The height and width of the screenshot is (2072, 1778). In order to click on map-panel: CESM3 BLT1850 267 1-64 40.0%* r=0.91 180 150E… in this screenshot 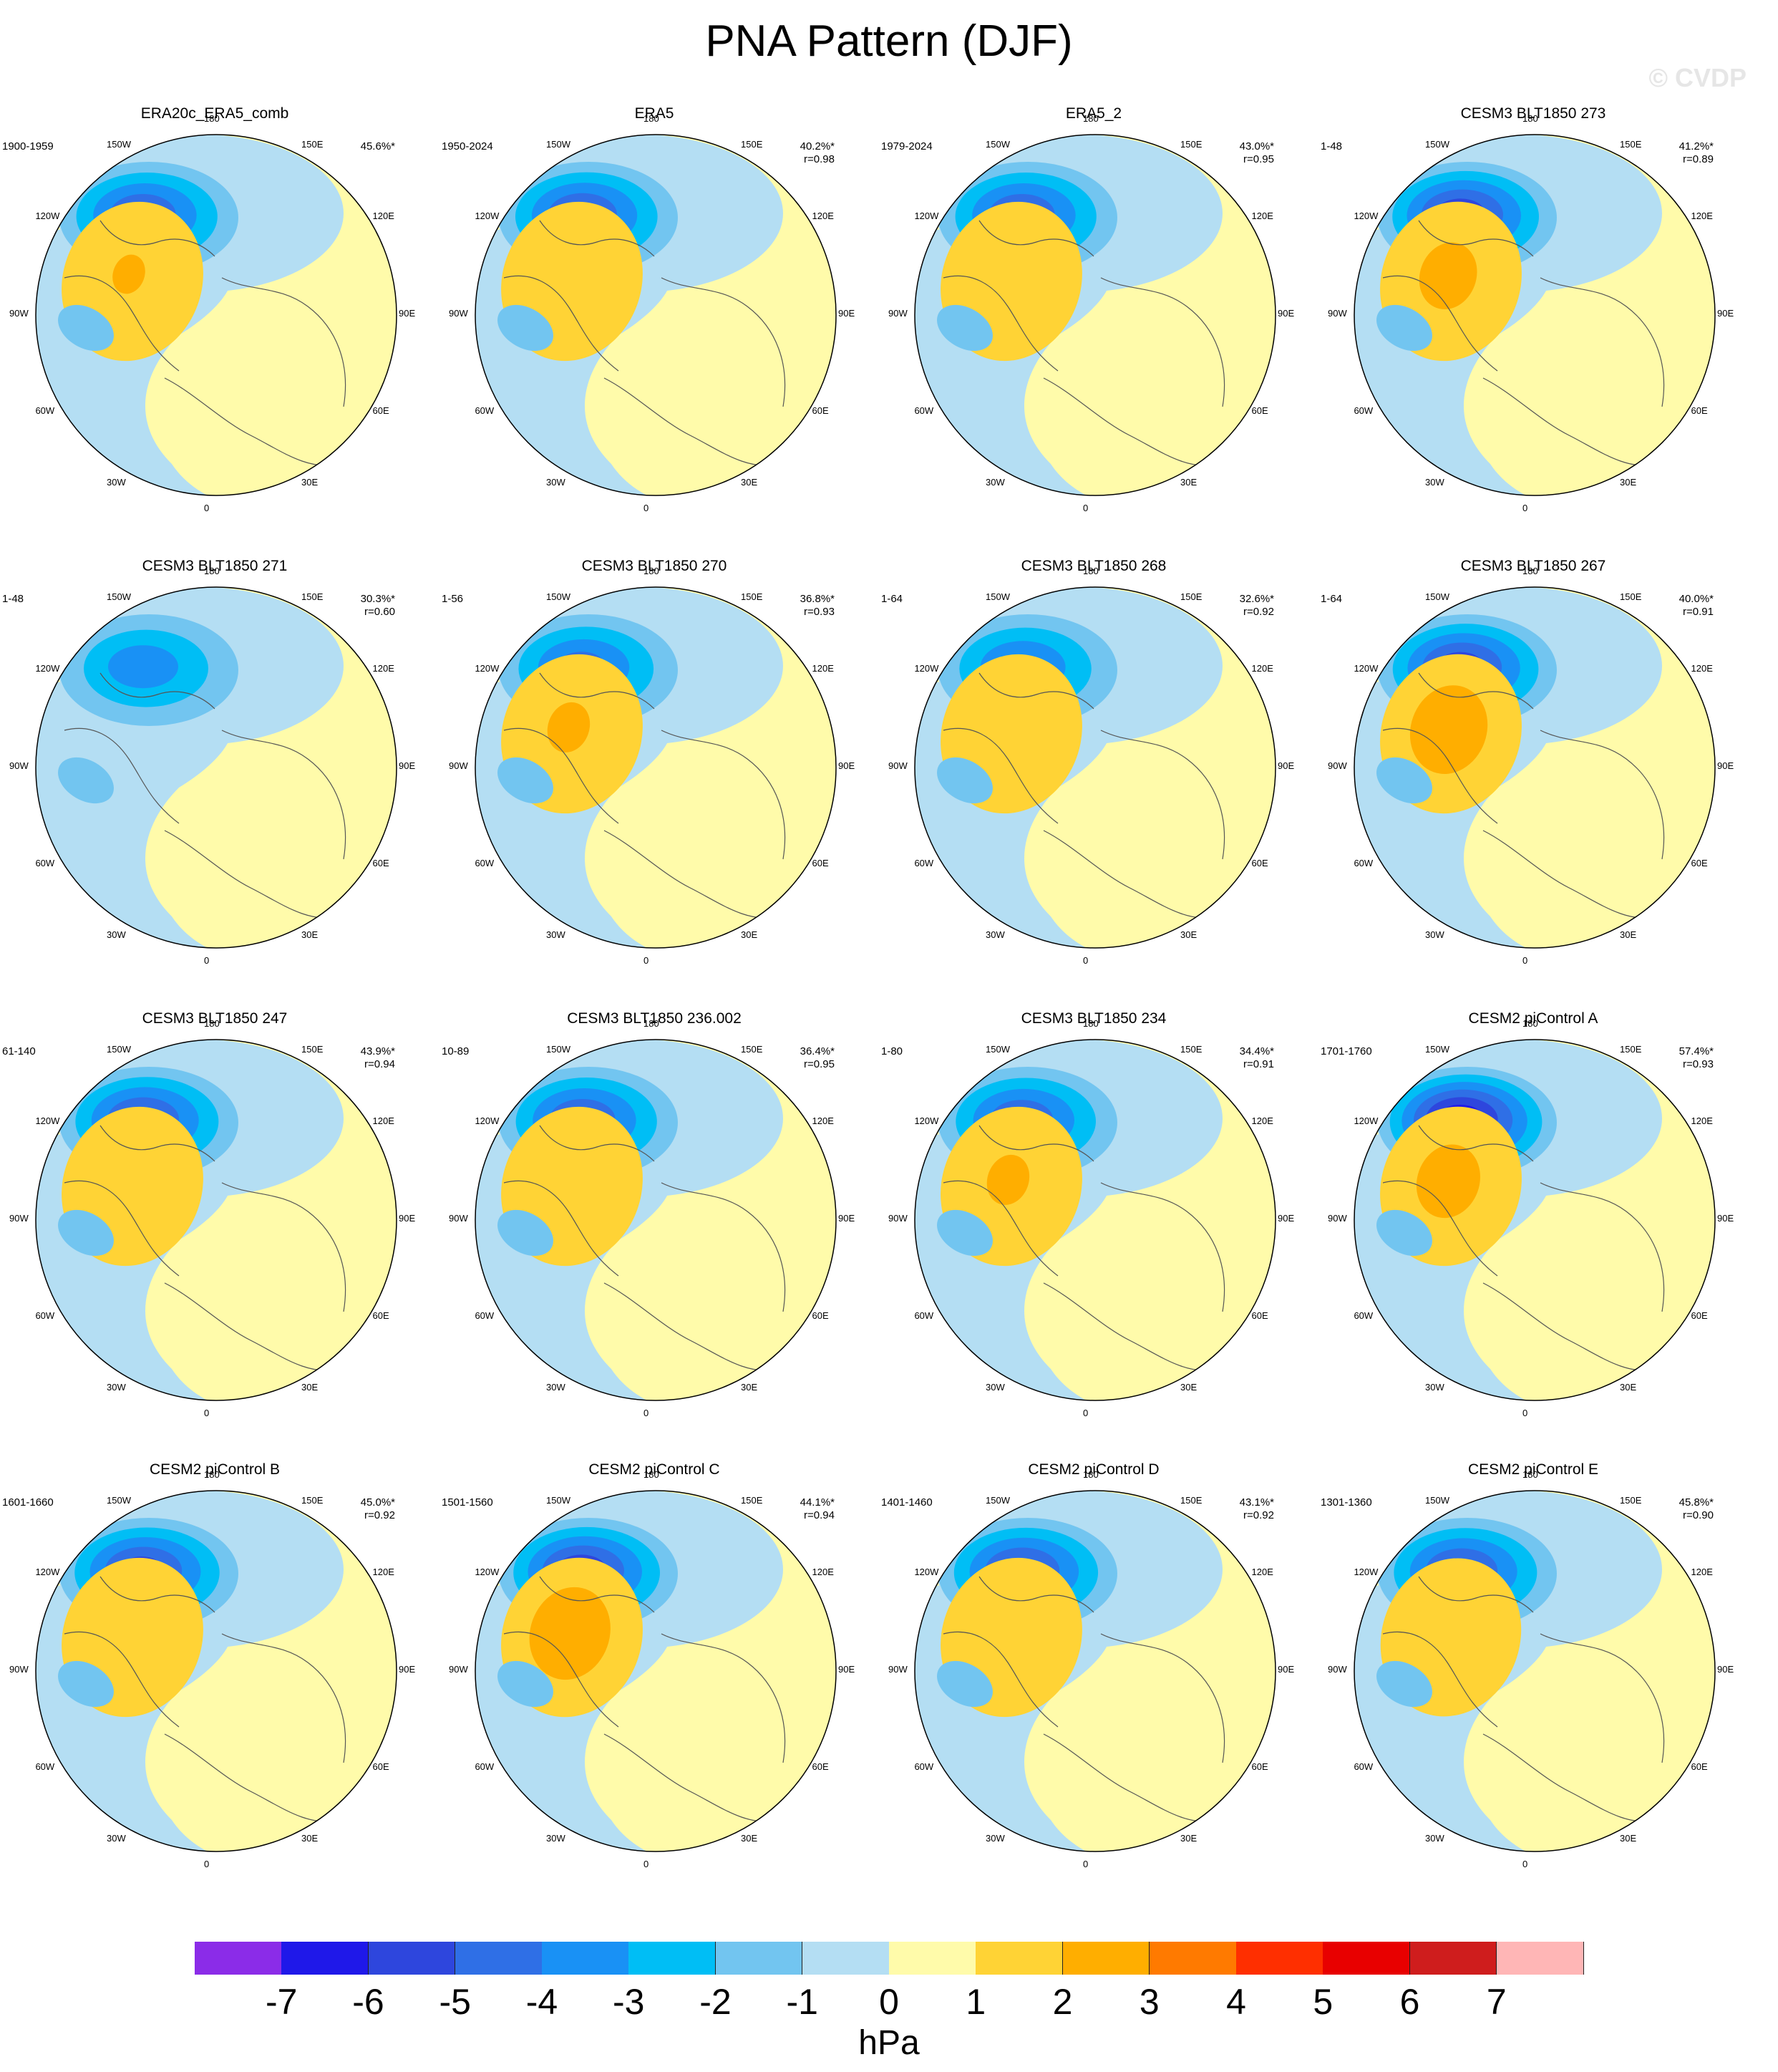, I will do `click(1533, 779)`.